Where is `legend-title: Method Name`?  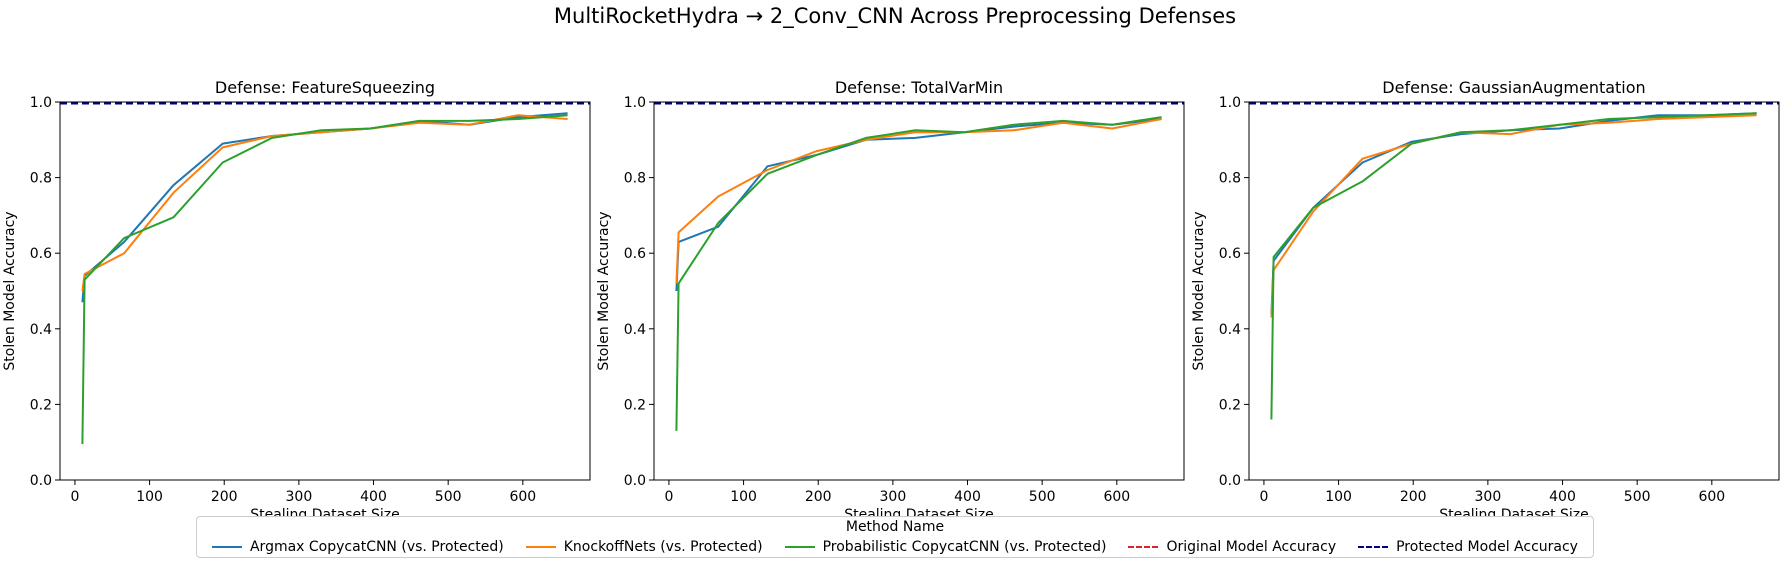 legend-title: Method Name is located at coordinates (895, 527).